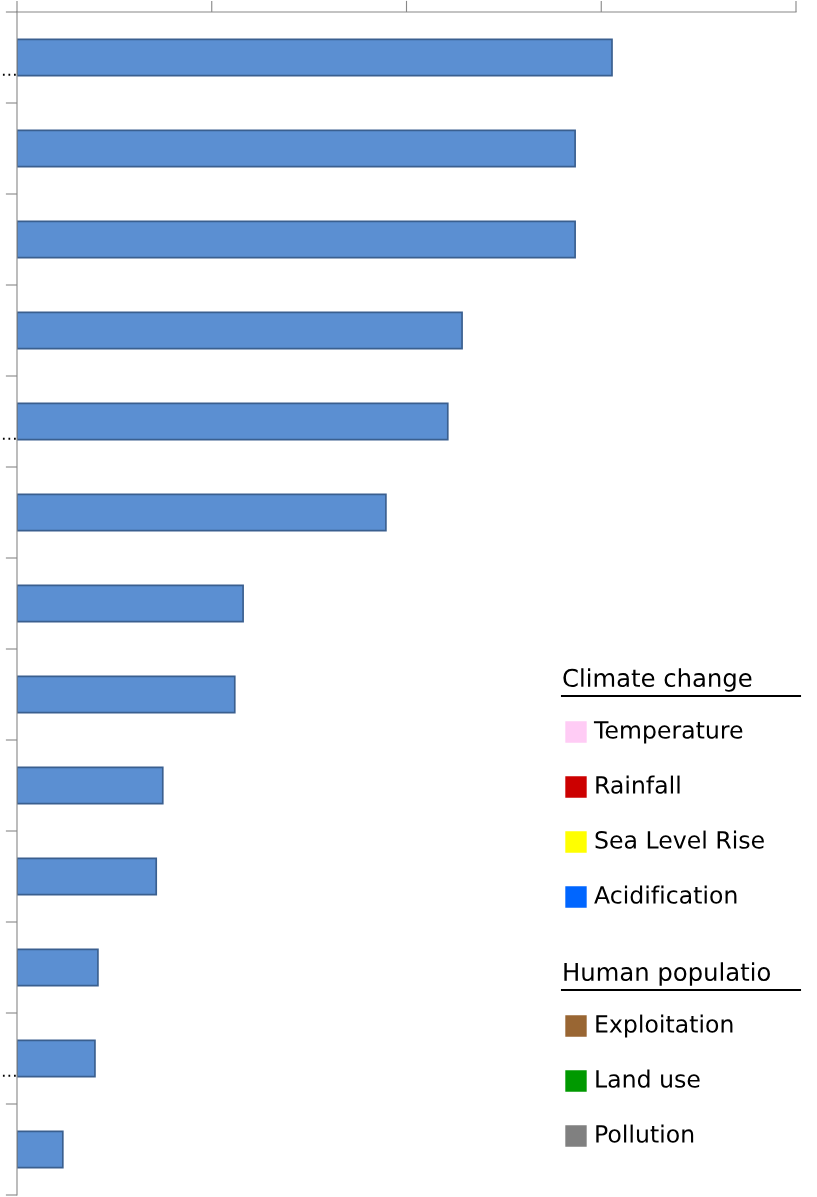 The image size is (817, 1197). Describe the element at coordinates (679, 839) in the screenshot. I see `legend-label: Sea Level Rise` at that location.